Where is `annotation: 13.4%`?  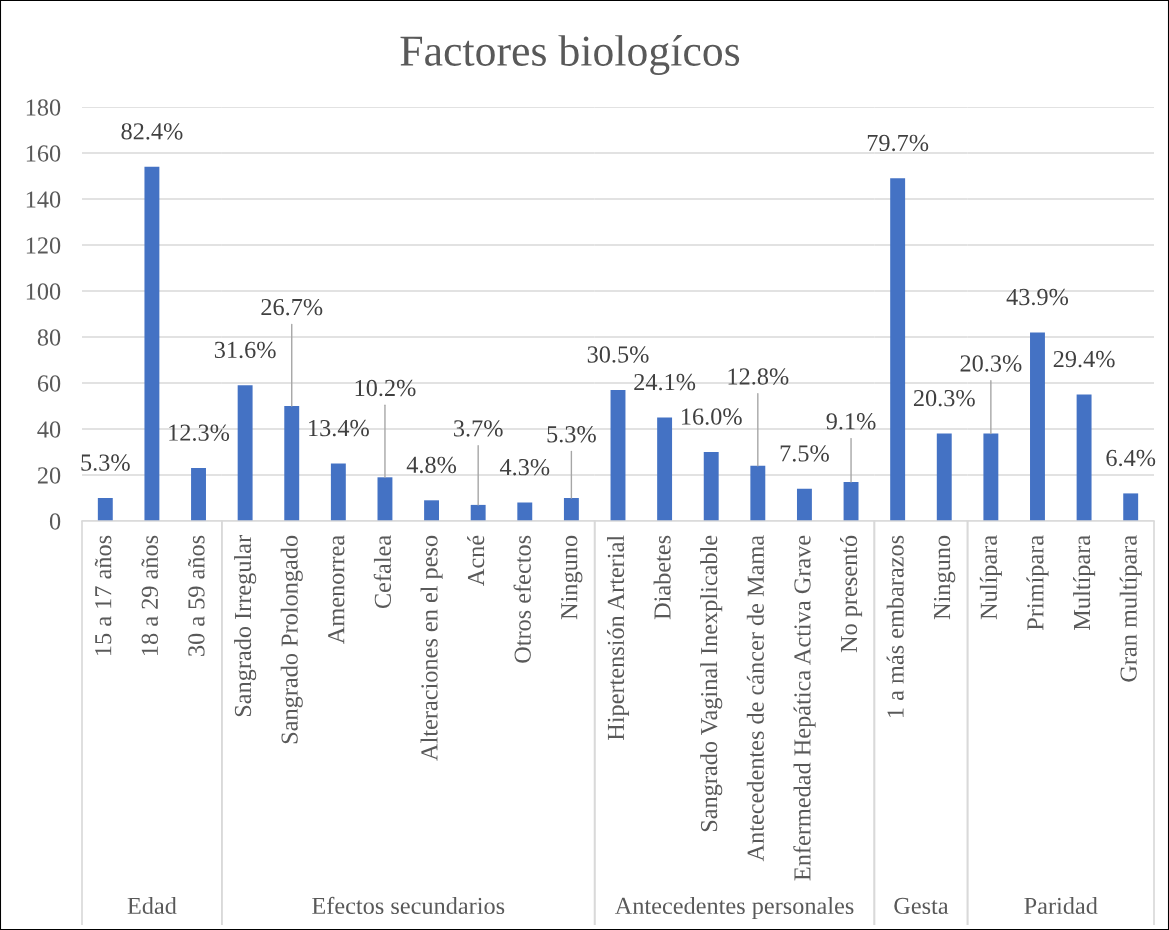
annotation: 13.4% is located at coordinates (339, 428).